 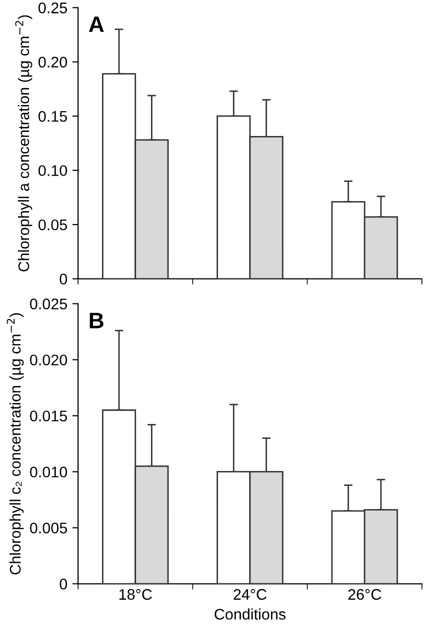 What do you see at coordinates (52, 8) in the screenshot?
I see `y-tick-label: 0.25` at bounding box center [52, 8].